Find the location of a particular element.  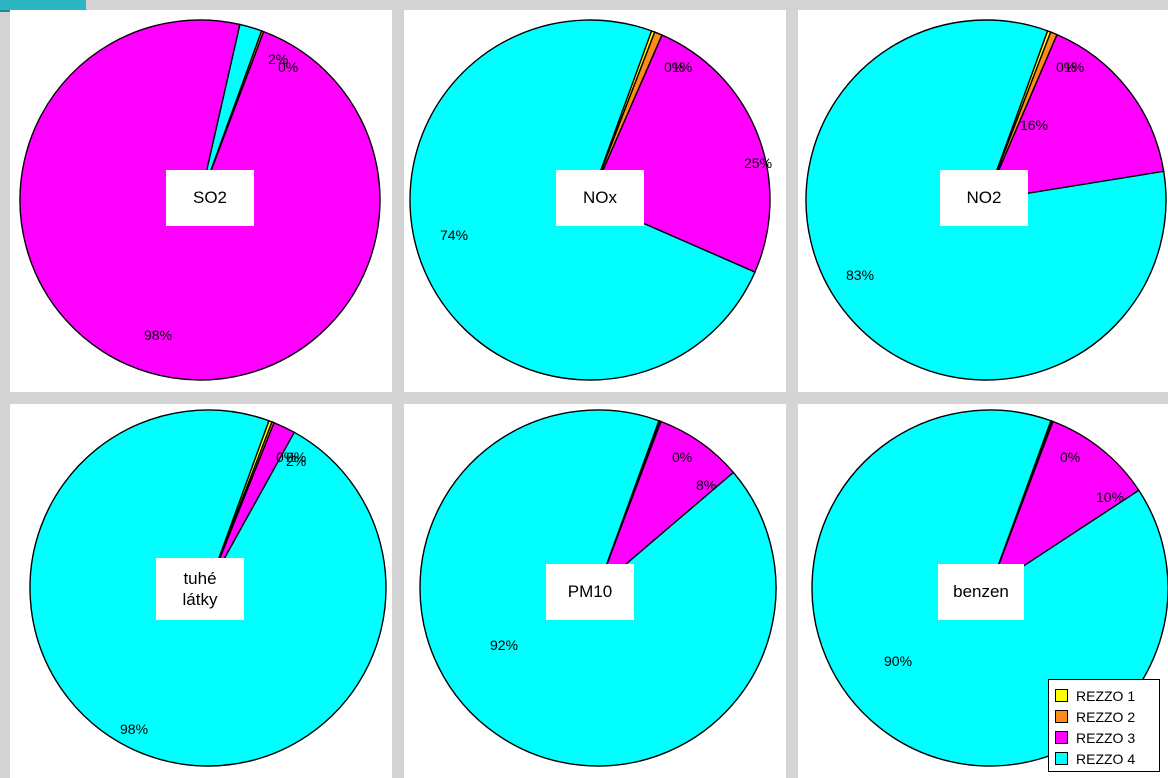

legend-item: REZZO 1 is located at coordinates (1107, 695).